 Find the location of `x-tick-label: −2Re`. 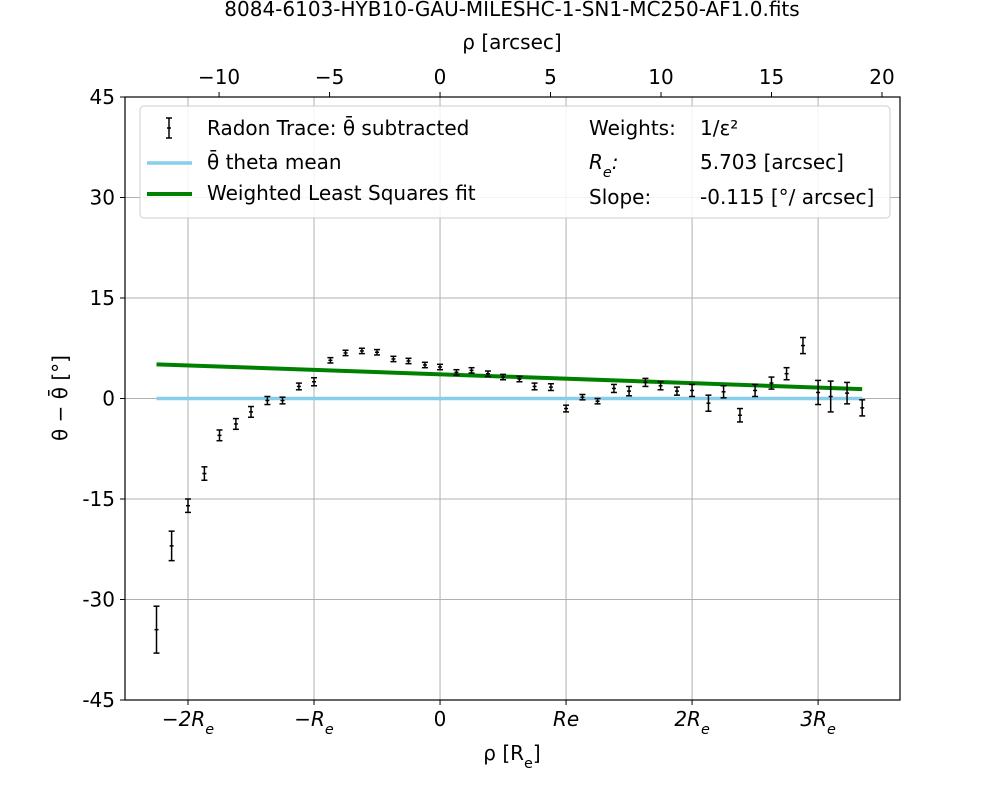

x-tick-label: −2Re is located at coordinates (188, 722).